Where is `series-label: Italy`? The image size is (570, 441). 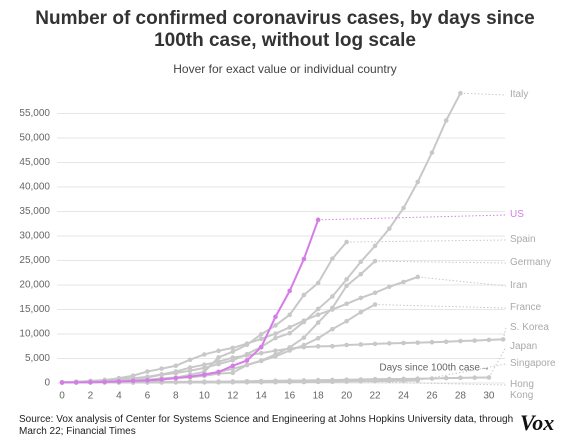 series-label: Italy is located at coordinates (519, 94).